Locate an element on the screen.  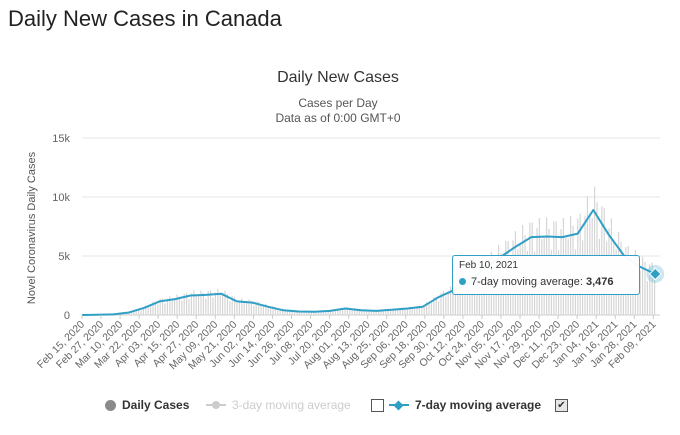
y-axis-label: Novel Coronavirus Daily Cases is located at coordinates (32, 227).